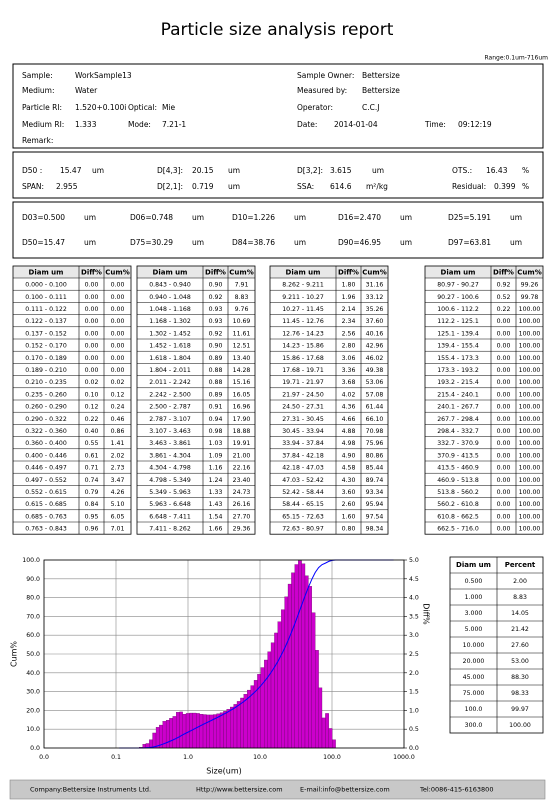 Image resolution: width=555 pixels, height=812 pixels. What do you see at coordinates (474, 613) in the screenshot?
I see `right-table-cell: 3.000` at bounding box center [474, 613].